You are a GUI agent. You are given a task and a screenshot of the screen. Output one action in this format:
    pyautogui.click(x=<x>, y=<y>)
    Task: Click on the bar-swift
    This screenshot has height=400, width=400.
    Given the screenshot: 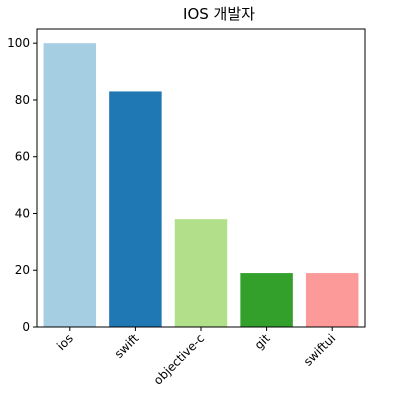 What is the action you would take?
    pyautogui.click(x=135, y=209)
    